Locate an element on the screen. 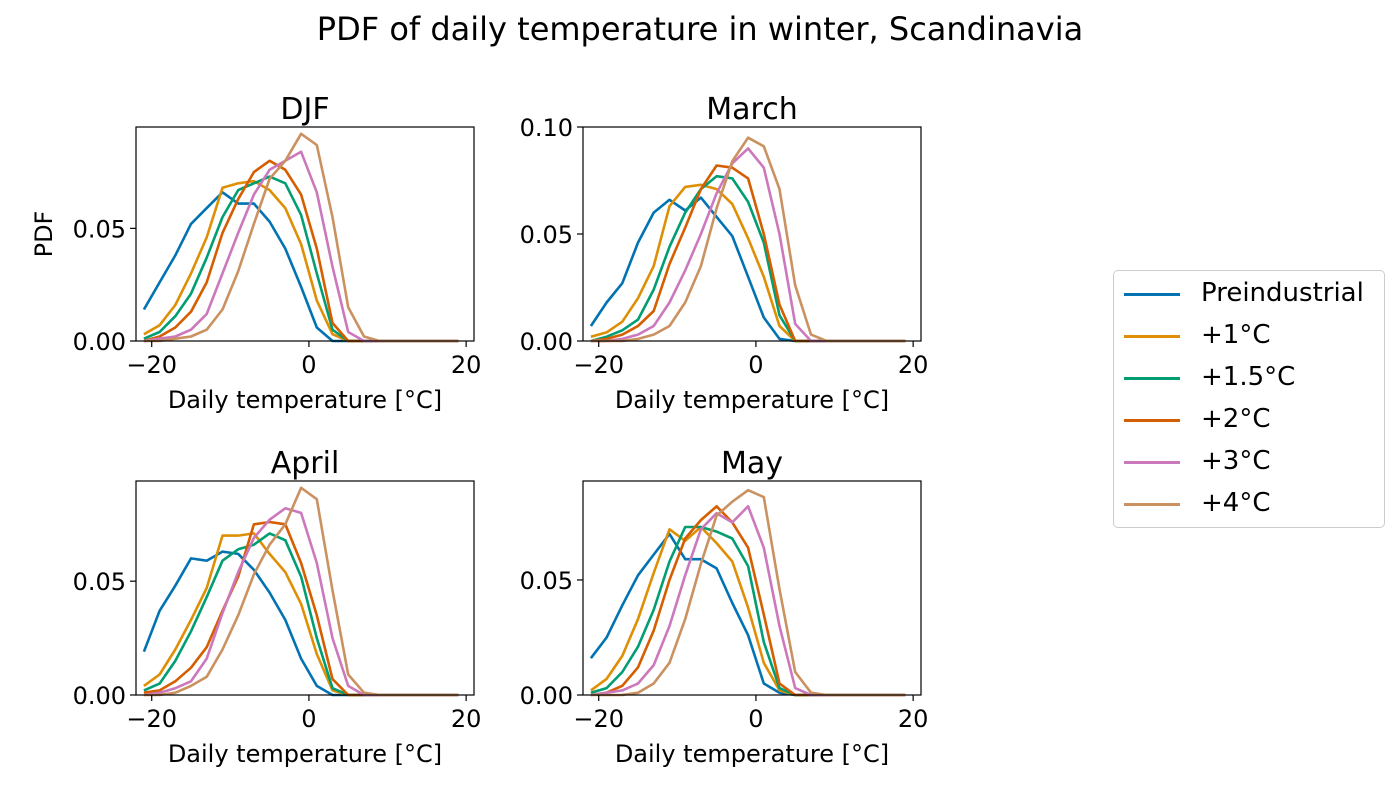  legend: Preindustrial +1°C +1.5°C +2°C +3°C +4°C is located at coordinates (1249, 399).